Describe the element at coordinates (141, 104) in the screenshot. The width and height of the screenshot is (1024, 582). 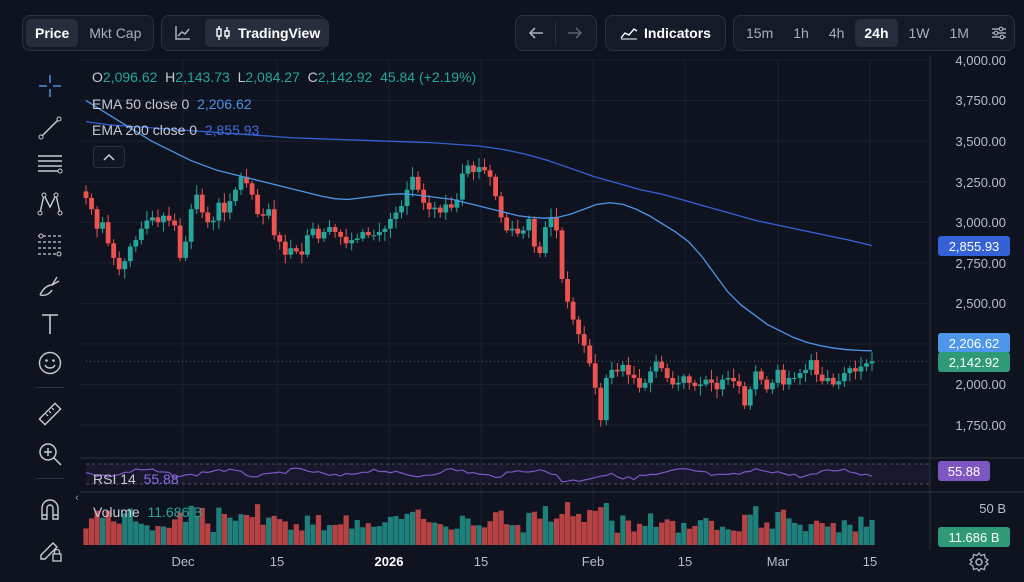
I see `ema50-label: EMA 50 close 0` at that location.